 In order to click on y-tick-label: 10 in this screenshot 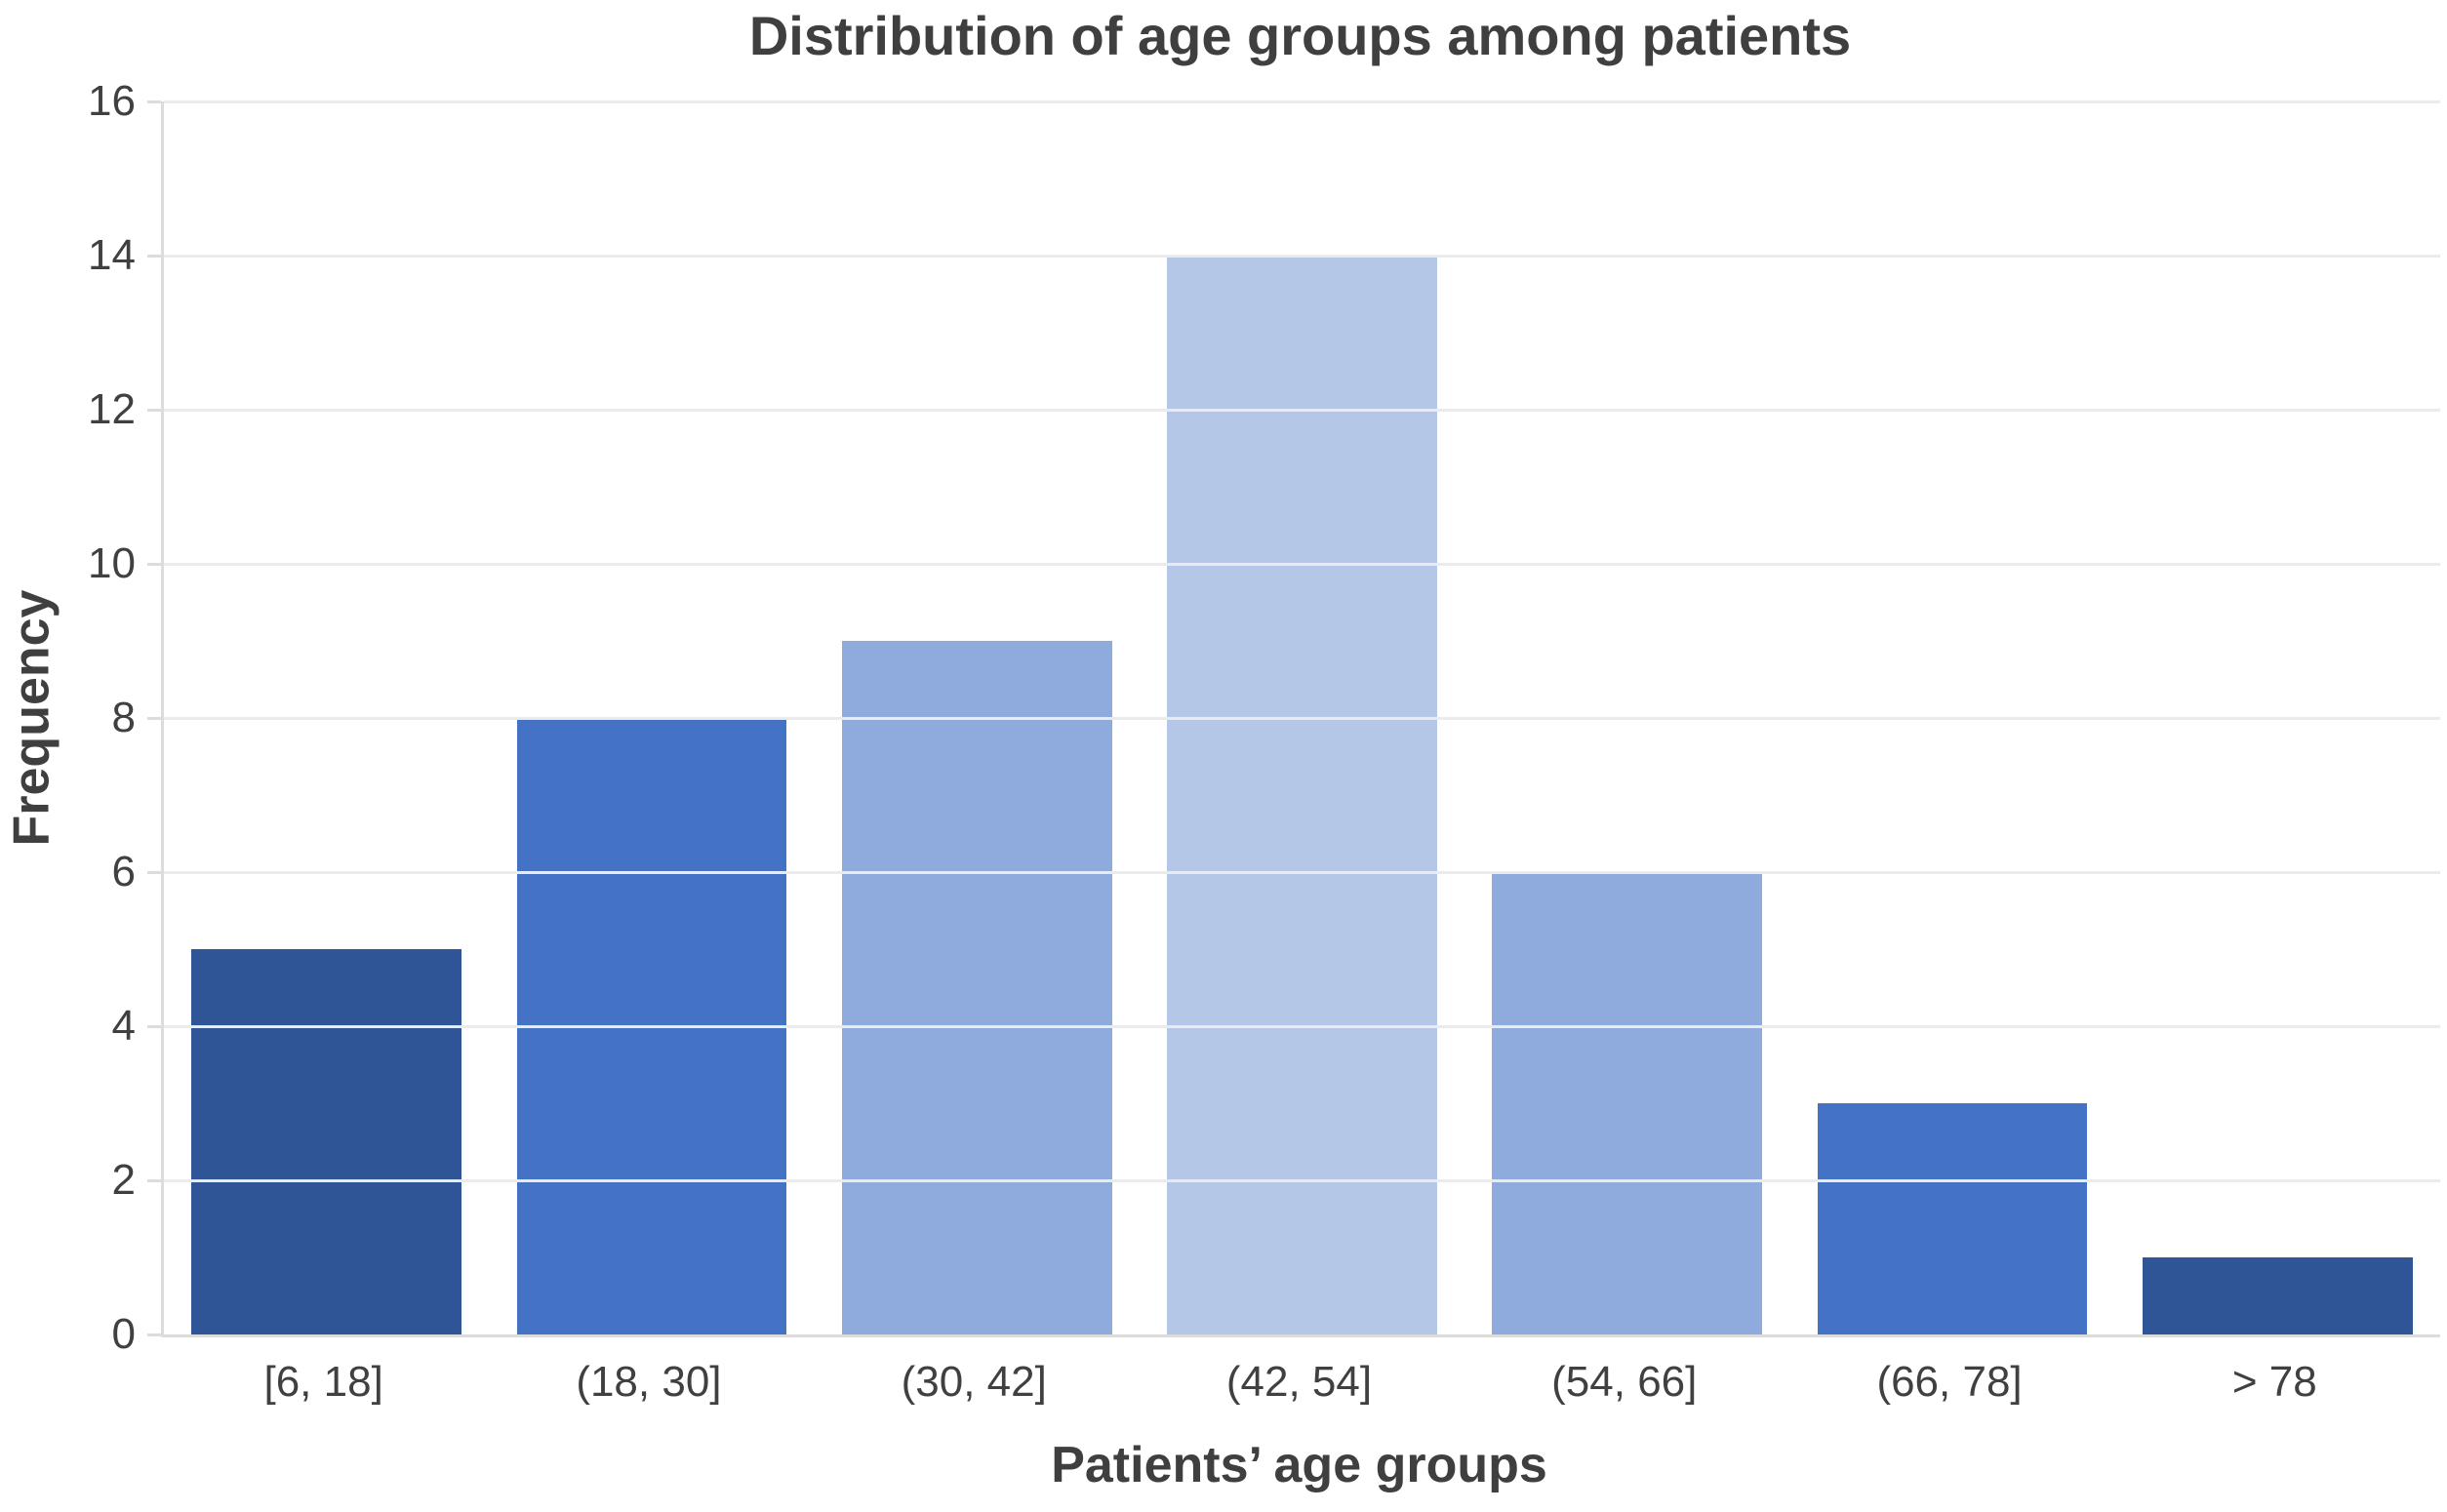, I will do `click(112, 563)`.